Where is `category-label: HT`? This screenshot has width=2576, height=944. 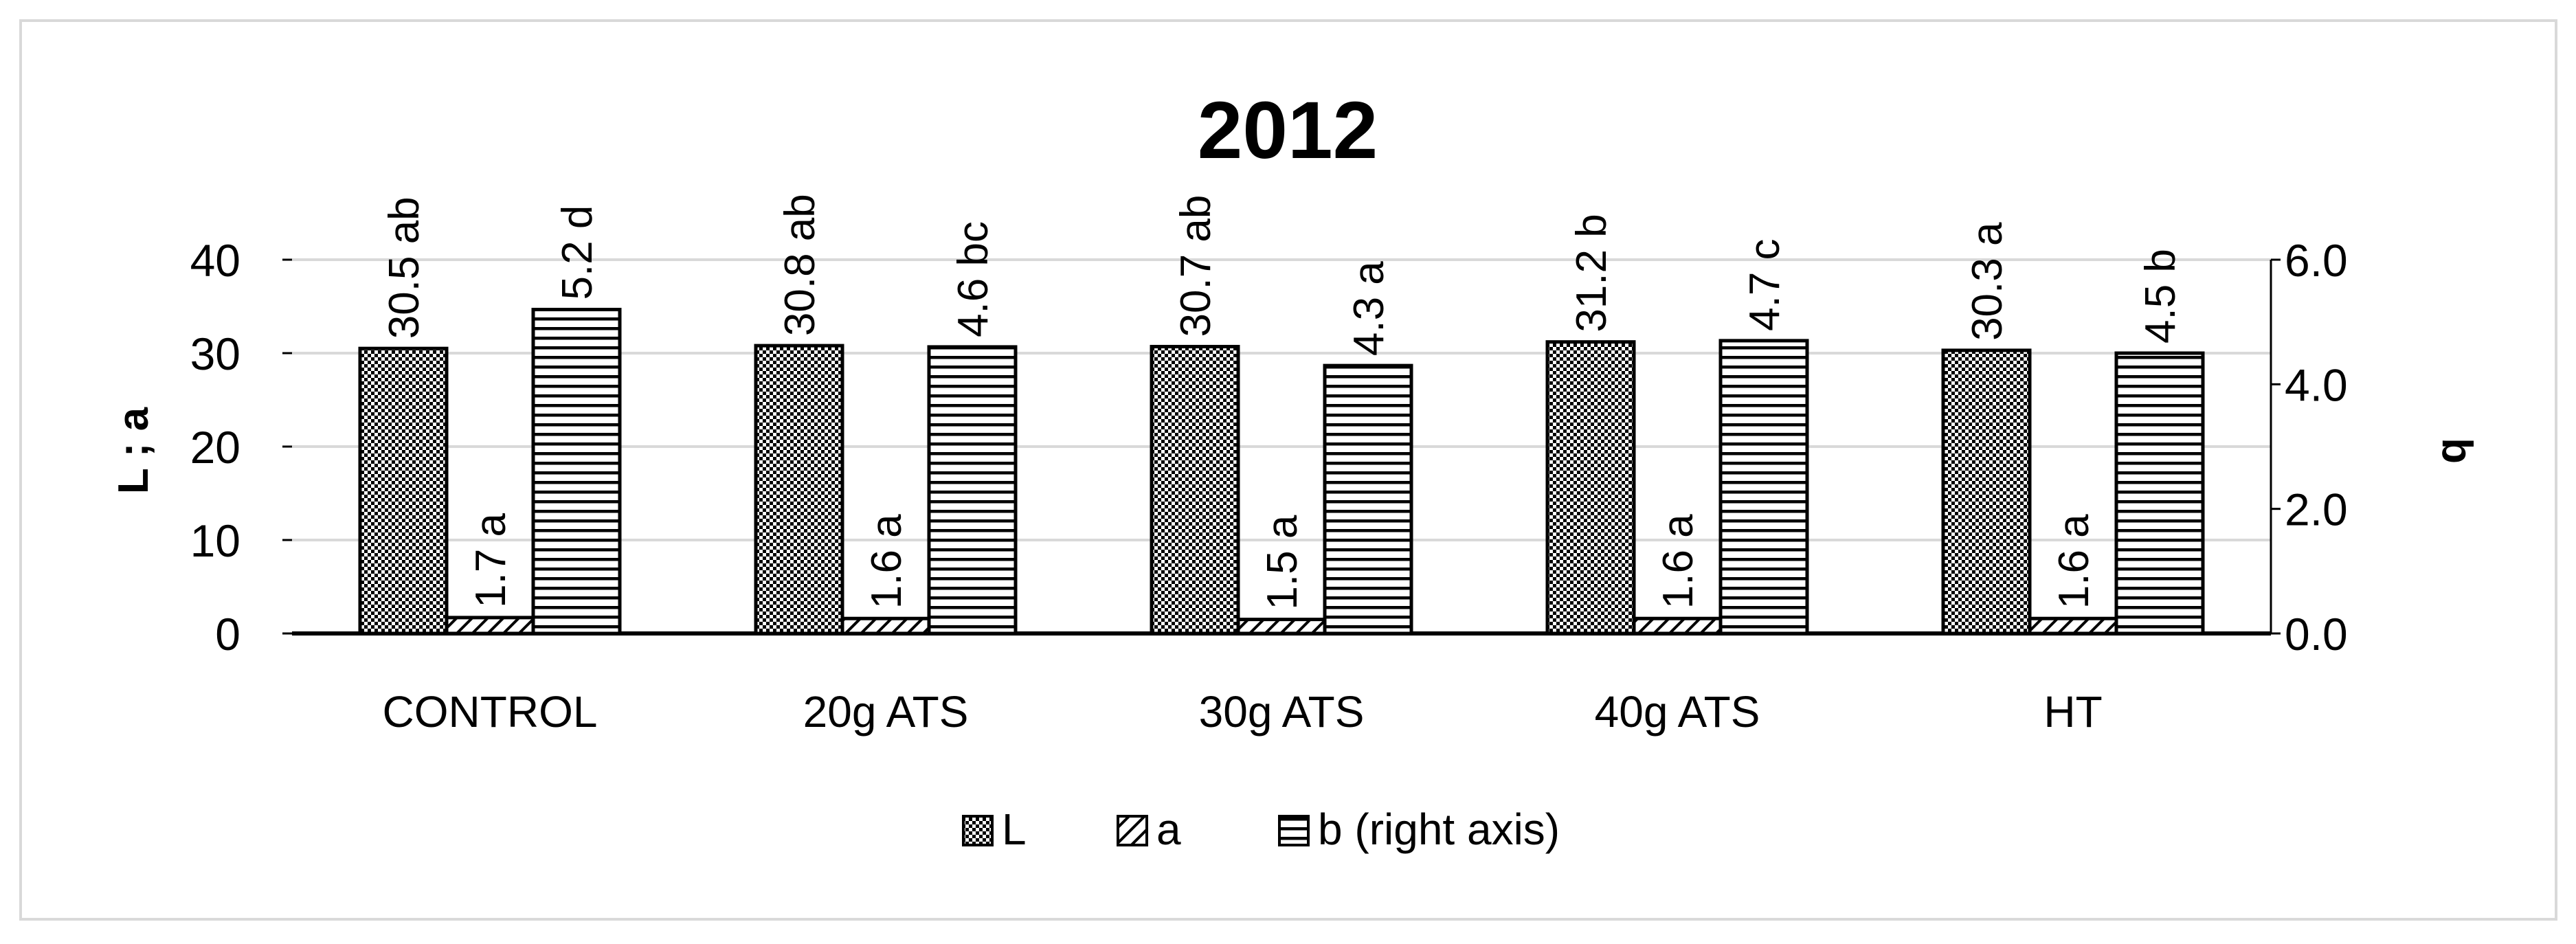 category-label: HT is located at coordinates (2072, 712).